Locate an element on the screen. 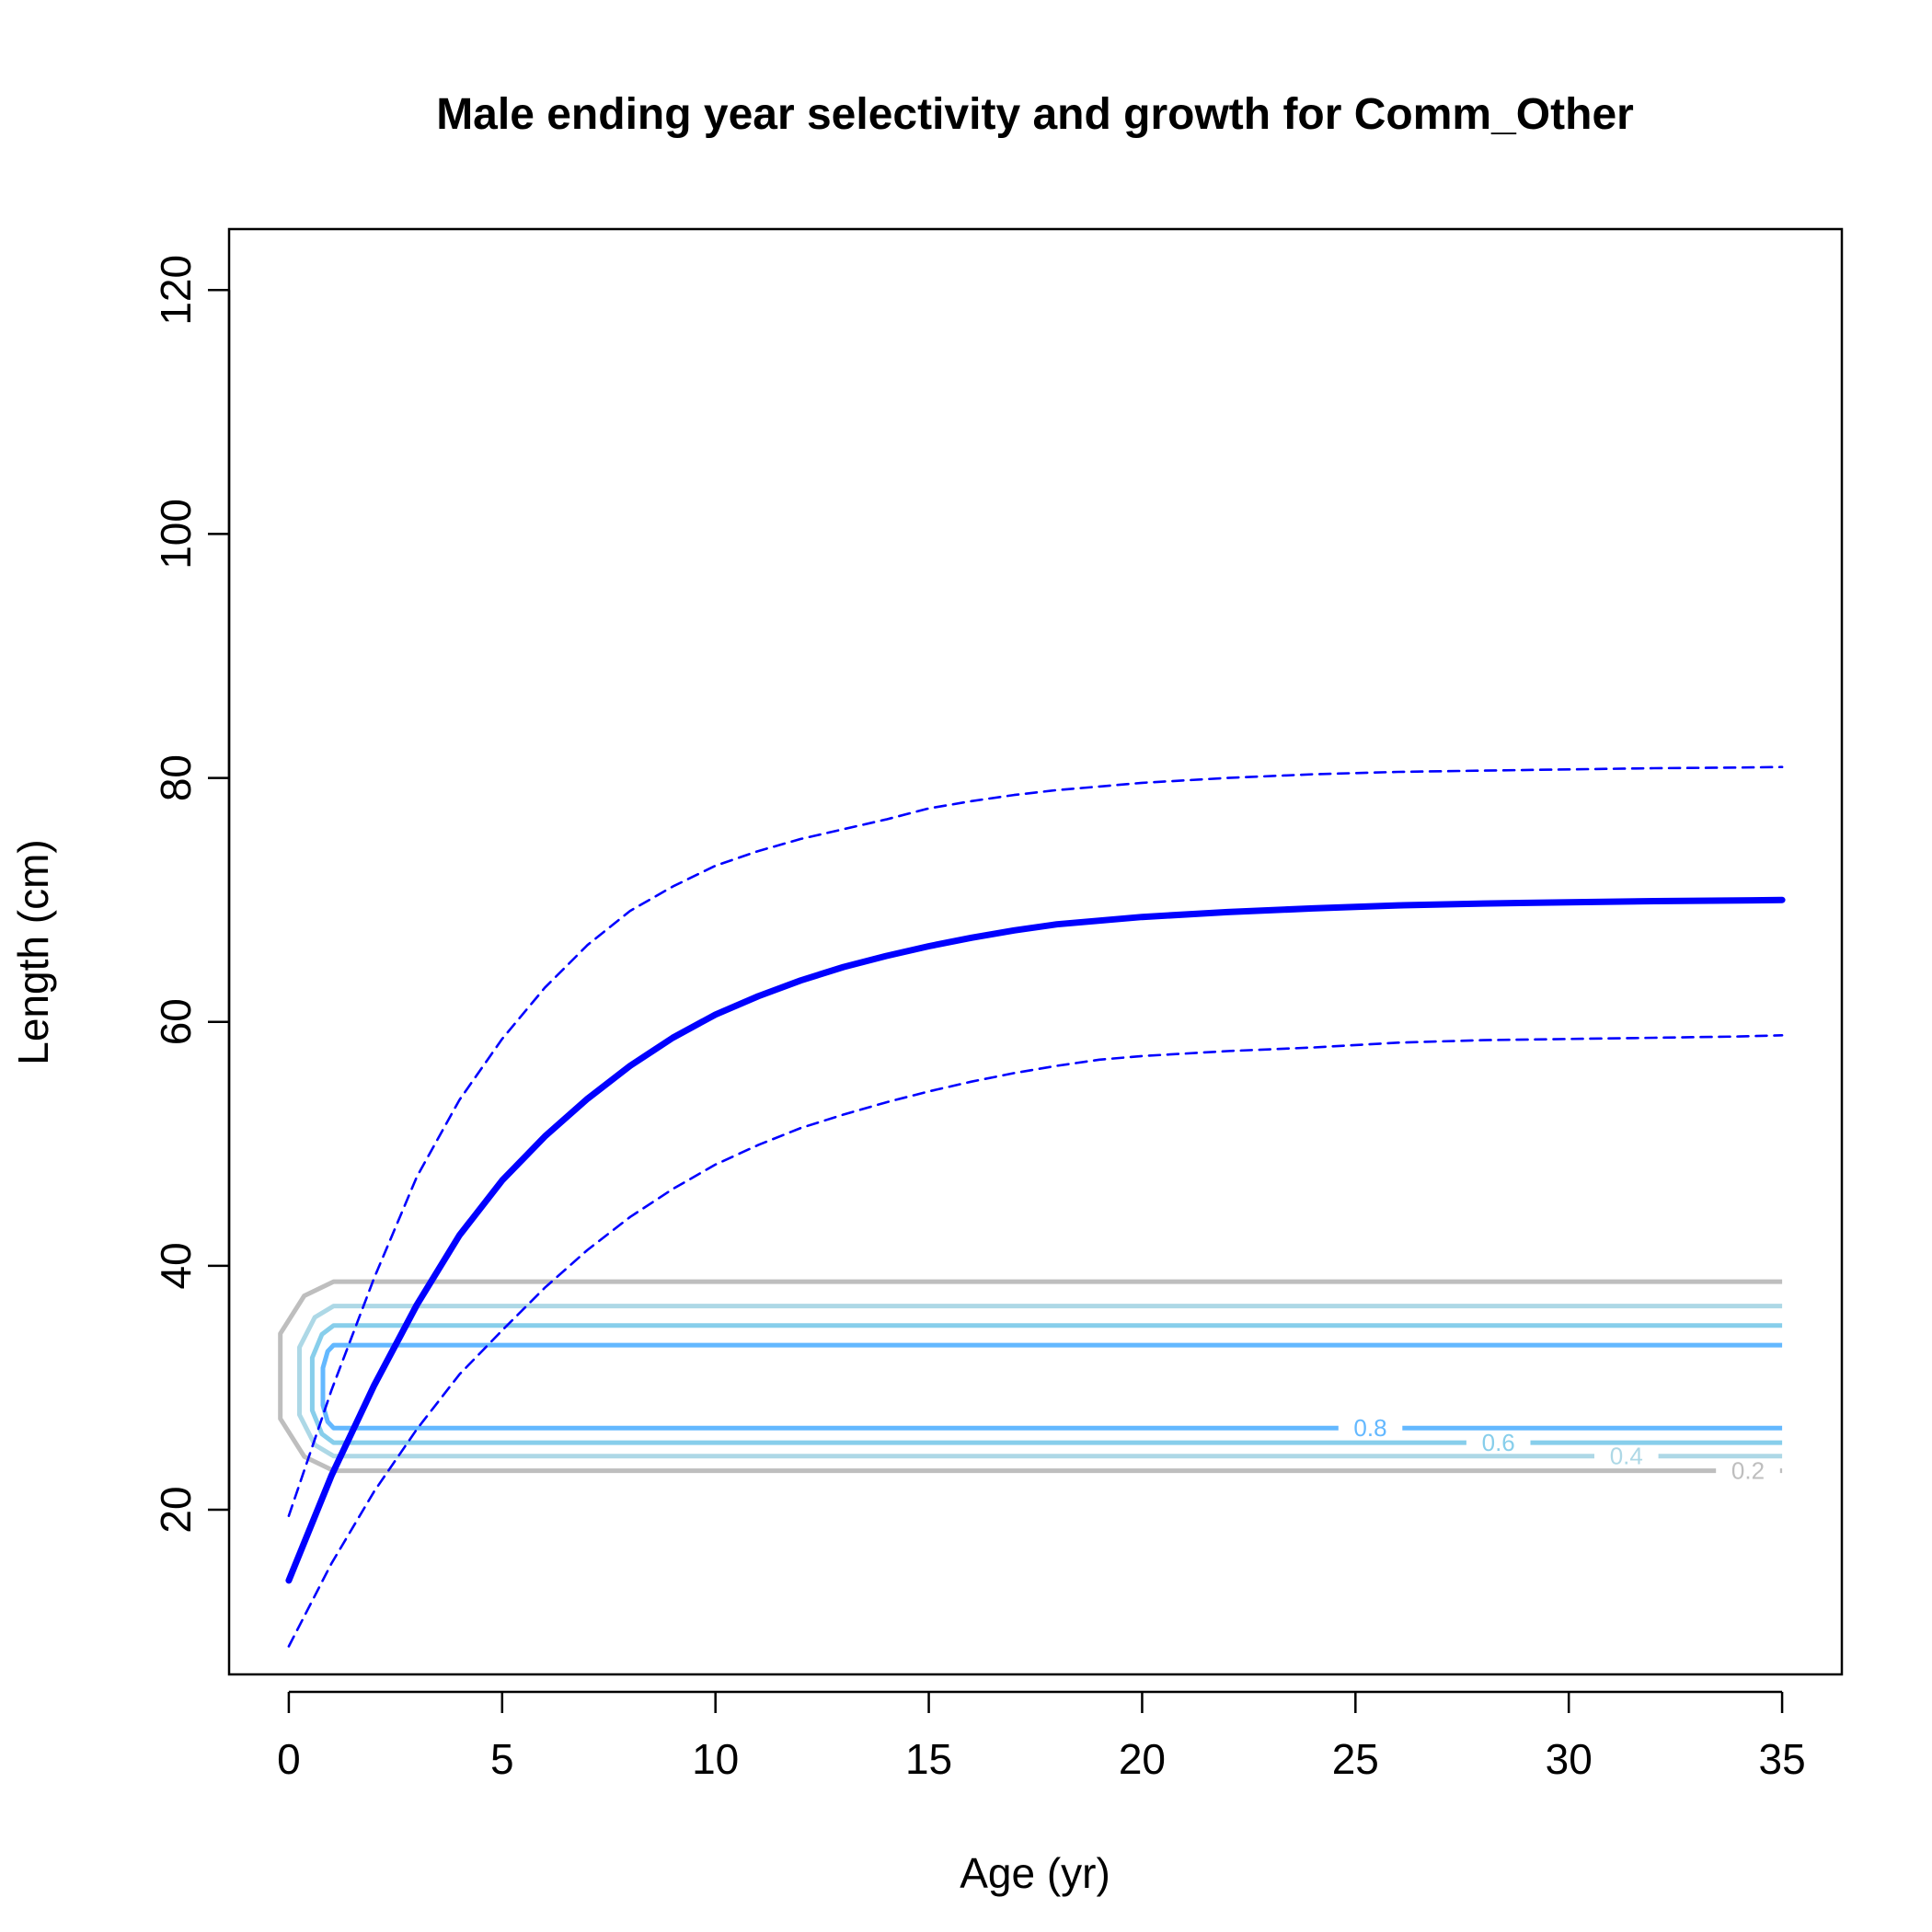 Image resolution: width=1932 pixels, height=1932 pixels. contour-label-0.6: 0.6 is located at coordinates (1498, 1442).